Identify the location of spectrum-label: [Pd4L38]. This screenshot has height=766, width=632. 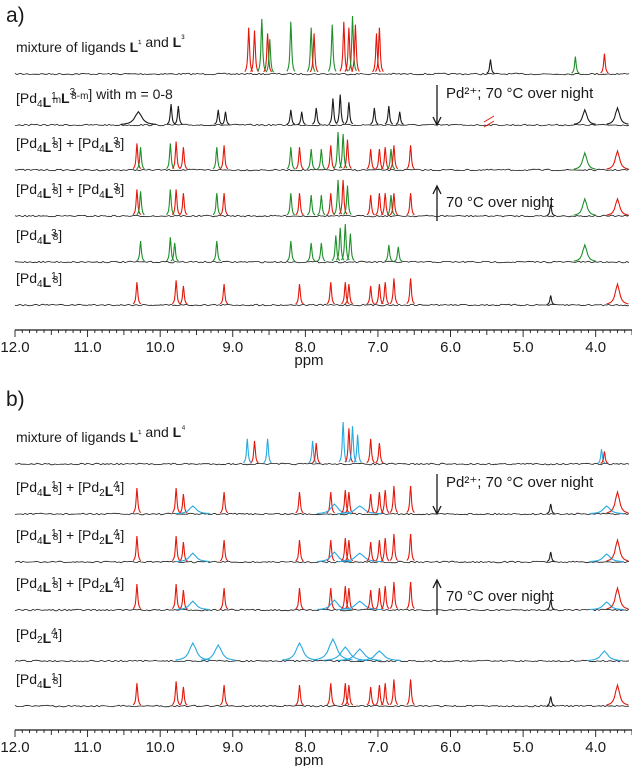
(39, 237).